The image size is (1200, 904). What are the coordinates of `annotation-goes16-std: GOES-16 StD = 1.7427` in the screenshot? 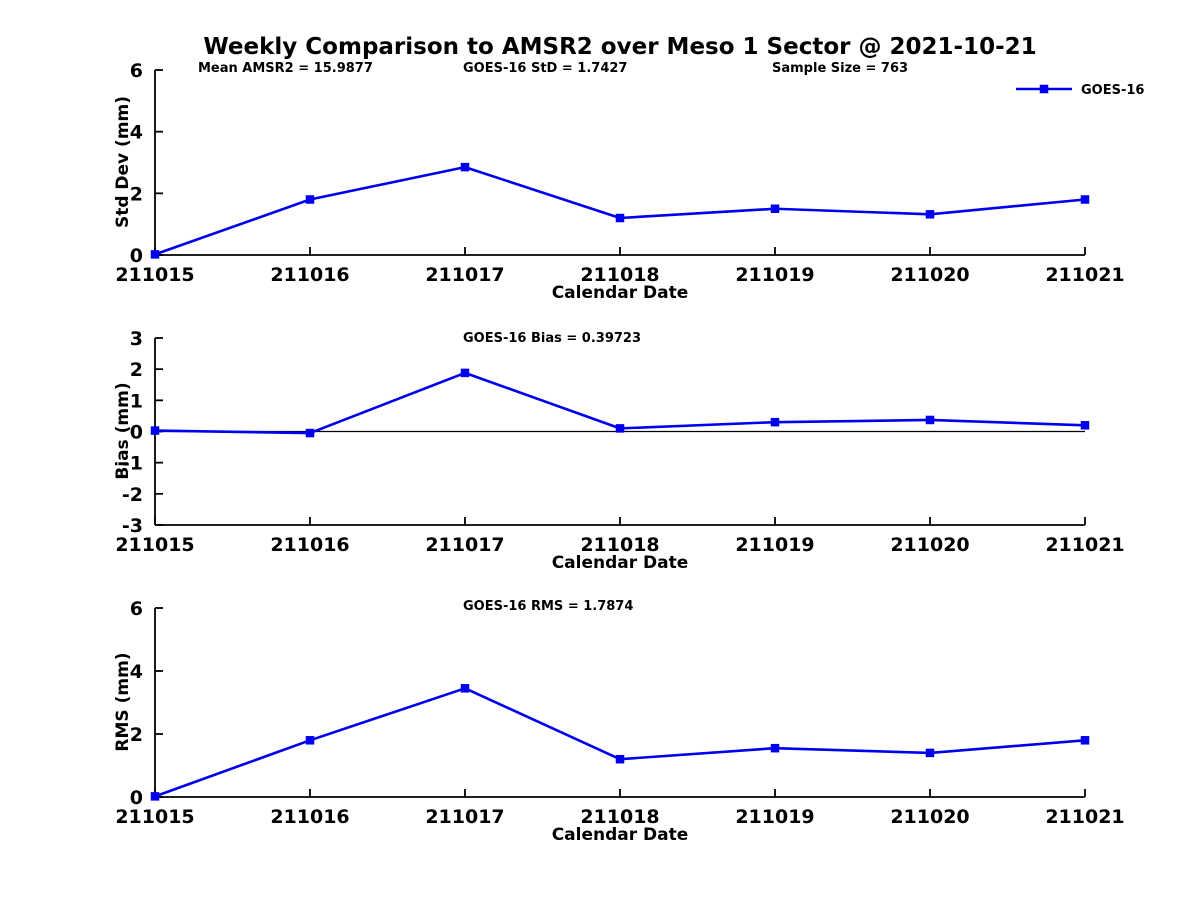 It's located at (545, 68).